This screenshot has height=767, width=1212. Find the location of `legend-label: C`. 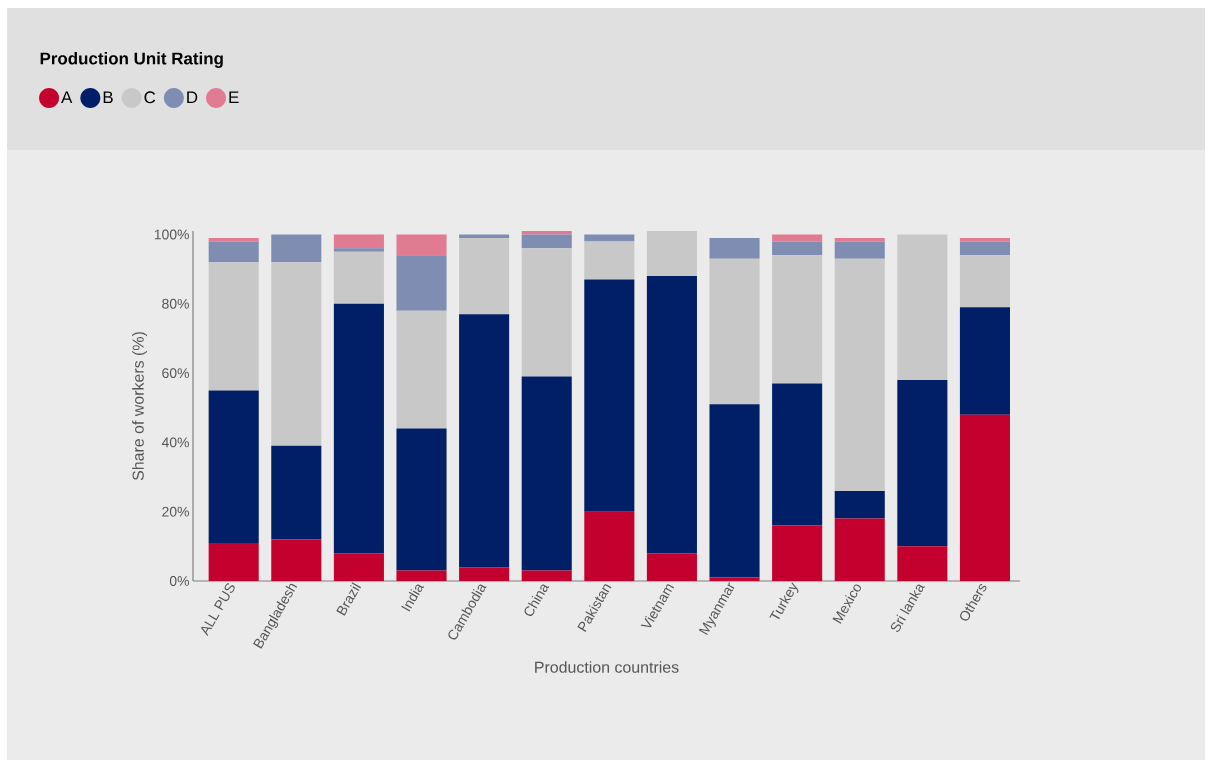

legend-label: C is located at coordinates (150, 97).